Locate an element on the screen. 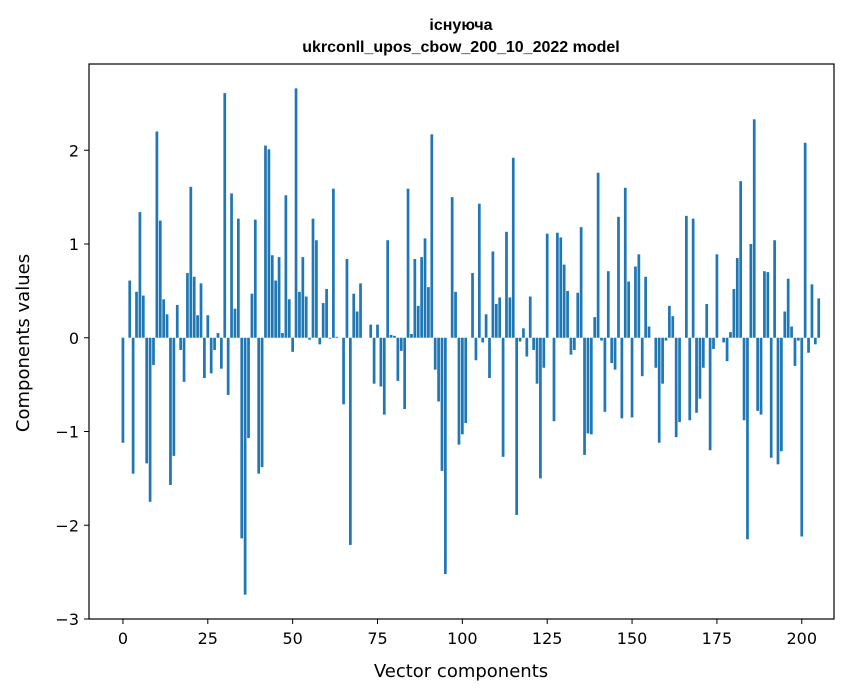 Image resolution: width=847 pixels, height=696 pixels. y-tick-label: −2 is located at coordinates (67, 525).